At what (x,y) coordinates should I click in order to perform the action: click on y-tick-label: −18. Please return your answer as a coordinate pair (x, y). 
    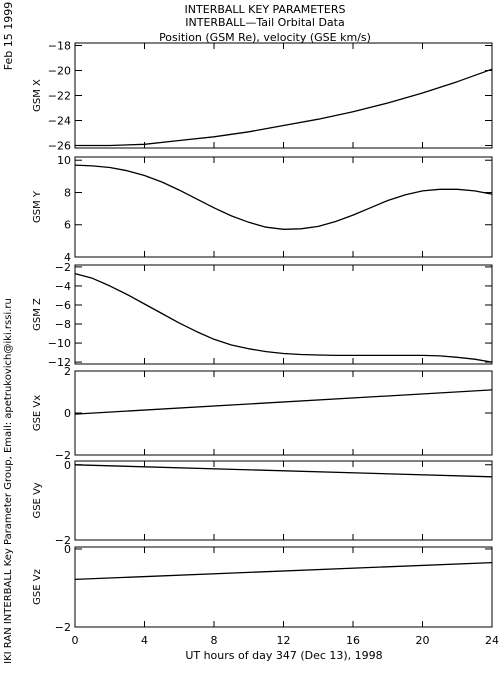
    Looking at the image, I should click on (59, 46).